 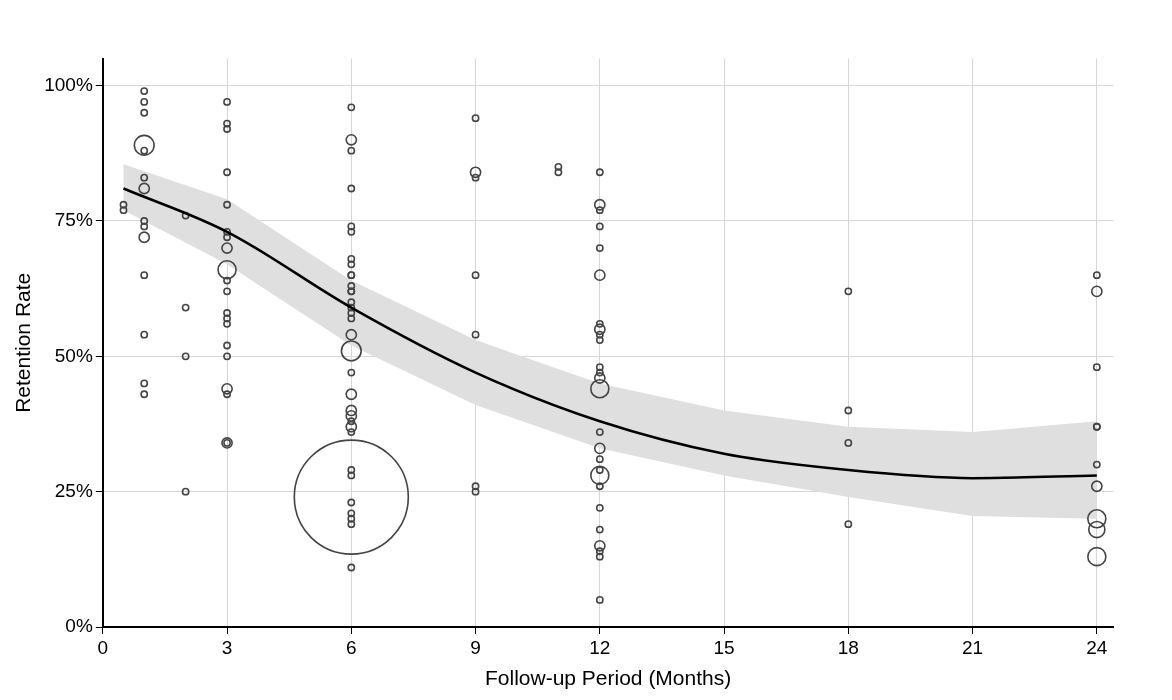 I want to click on x-tick-label: 3, so click(x=227, y=647).